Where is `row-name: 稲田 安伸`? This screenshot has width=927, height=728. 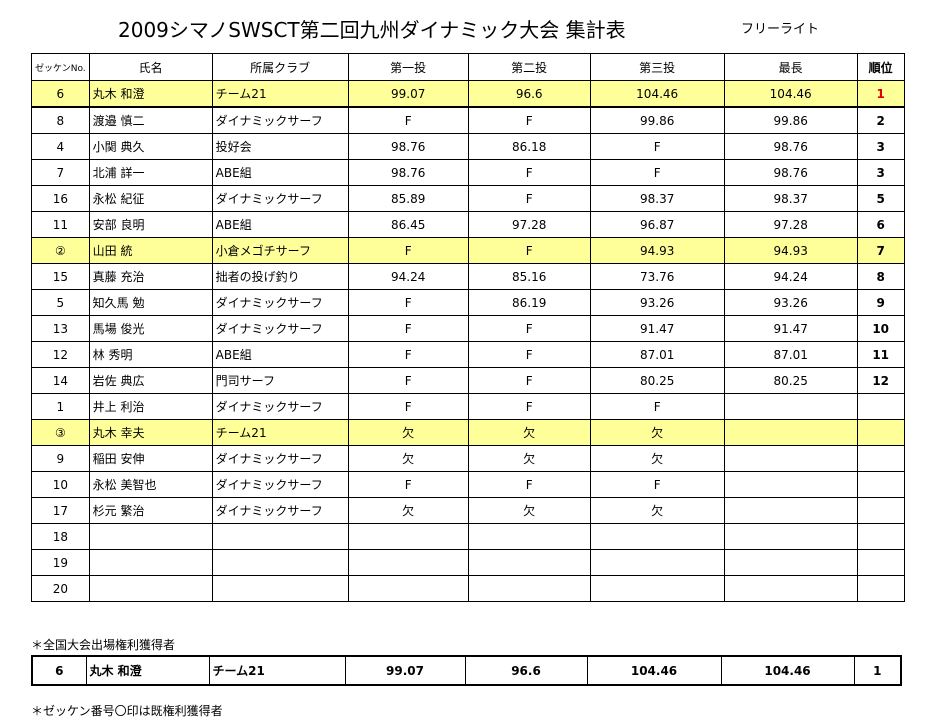
row-name: 稲田 安伸 is located at coordinates (150, 458).